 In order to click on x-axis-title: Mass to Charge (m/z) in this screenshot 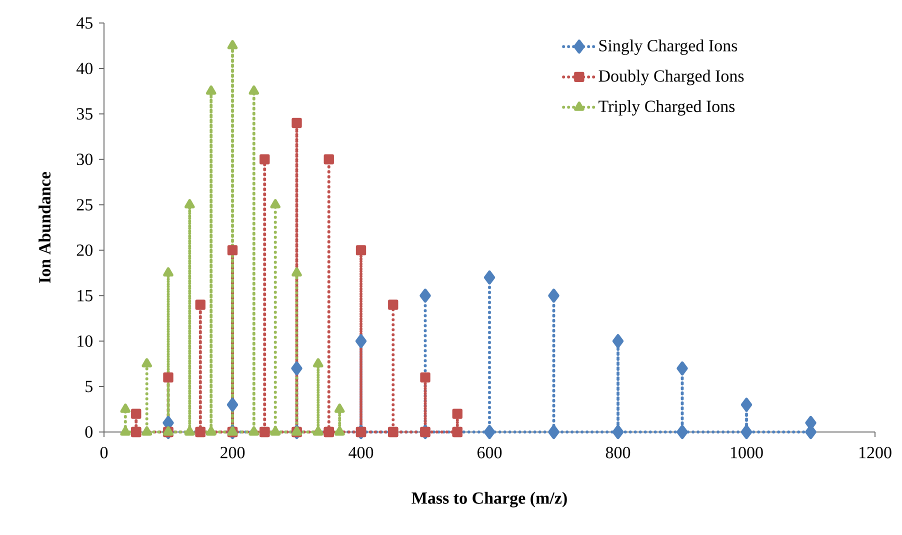, I will do `click(489, 500)`.